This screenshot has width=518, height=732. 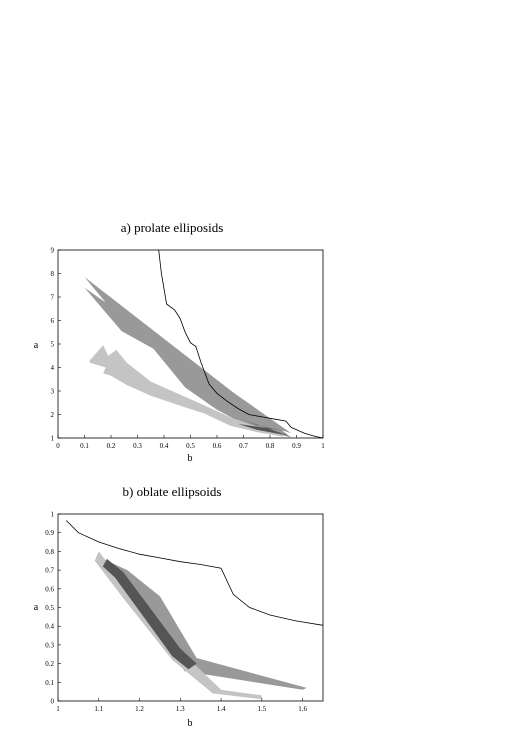 What do you see at coordinates (53, 298) in the screenshot?
I see `y-tick-label: 7` at bounding box center [53, 298].